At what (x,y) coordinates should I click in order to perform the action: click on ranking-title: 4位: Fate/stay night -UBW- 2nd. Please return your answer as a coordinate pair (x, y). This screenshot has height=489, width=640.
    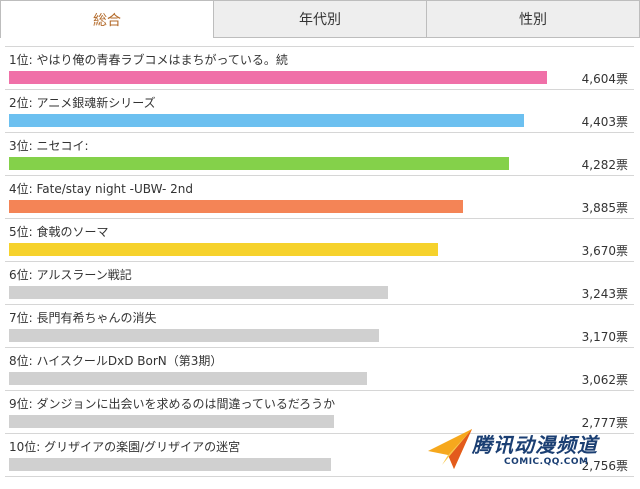
    Looking at the image, I should click on (101, 189).